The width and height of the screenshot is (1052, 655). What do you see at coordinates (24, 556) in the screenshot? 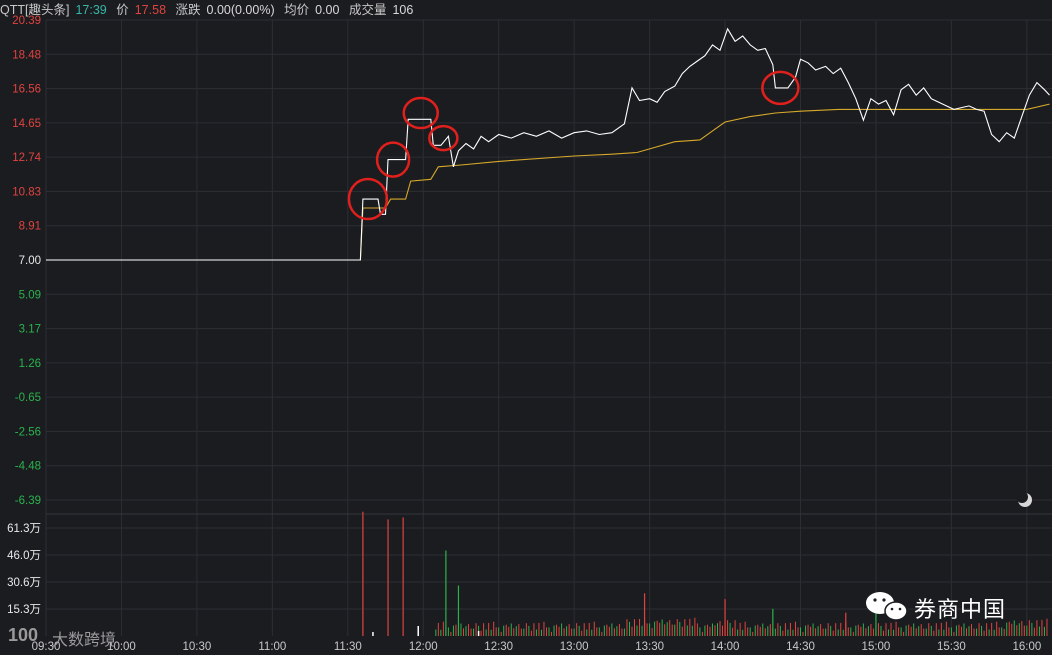
I see `volume-tick-label: 46.0万` at bounding box center [24, 556].